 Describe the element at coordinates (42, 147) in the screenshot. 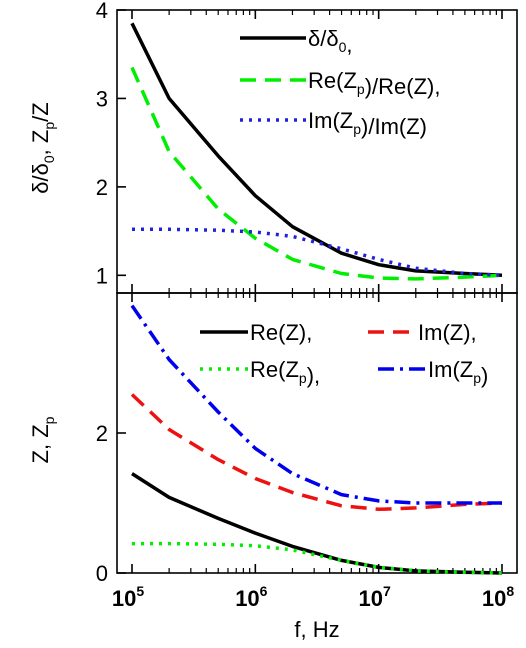

I see `top-y-axis-label: δ/δ0, Zp/Z` at that location.